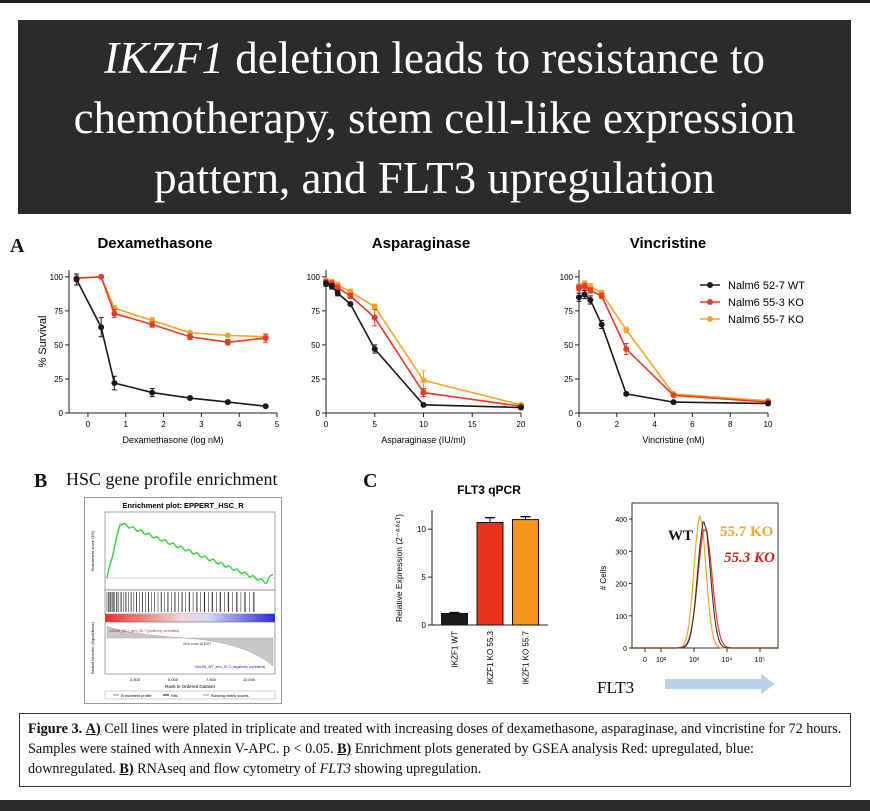  What do you see at coordinates (197, 644) in the screenshot?
I see `gsea-zero-cross: Zero cross at 8327` at bounding box center [197, 644].